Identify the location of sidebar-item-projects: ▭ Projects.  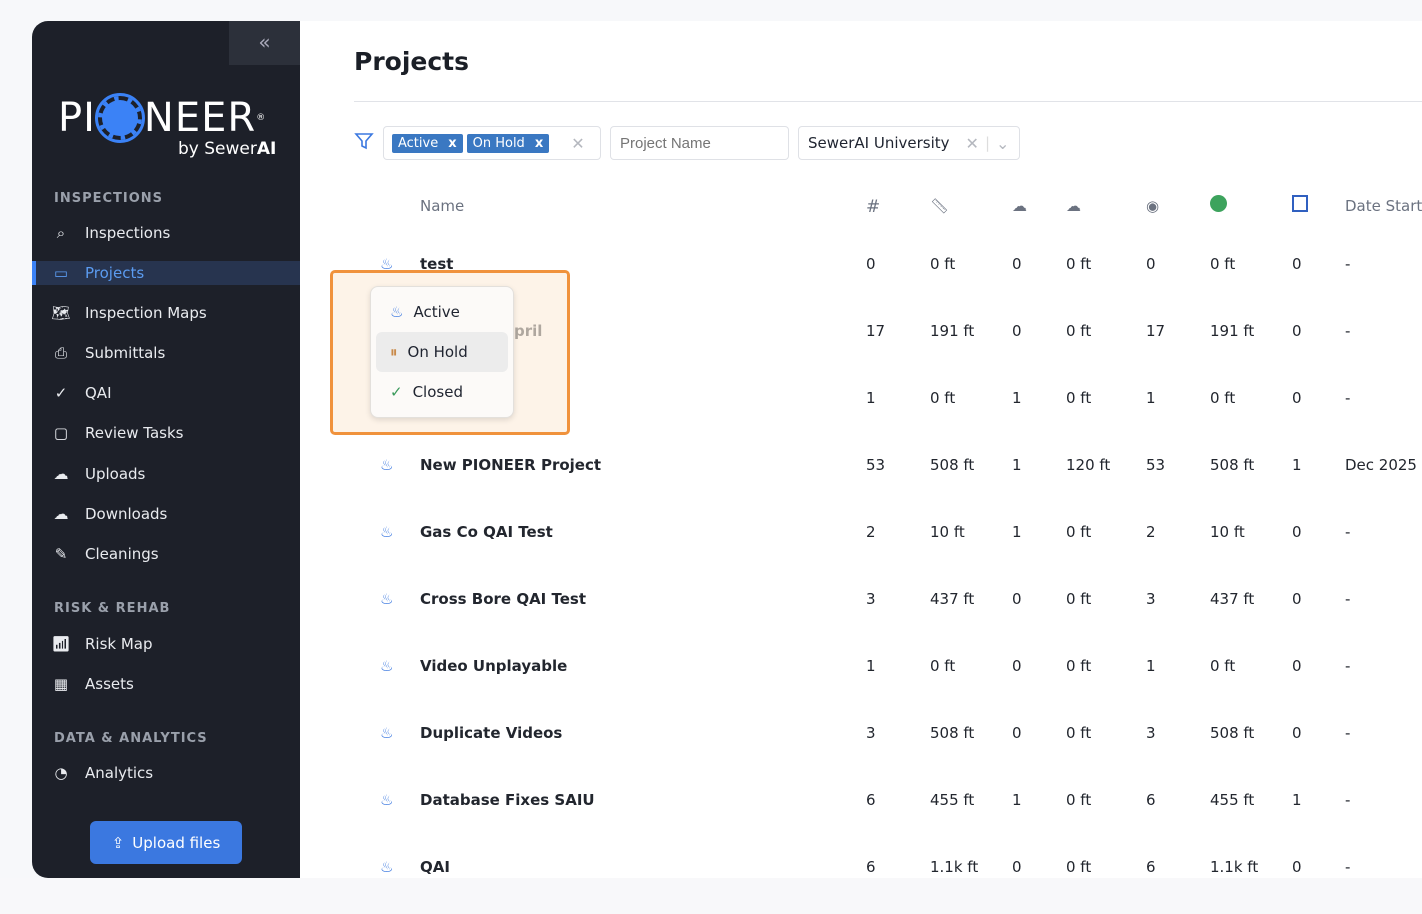
(166, 273).